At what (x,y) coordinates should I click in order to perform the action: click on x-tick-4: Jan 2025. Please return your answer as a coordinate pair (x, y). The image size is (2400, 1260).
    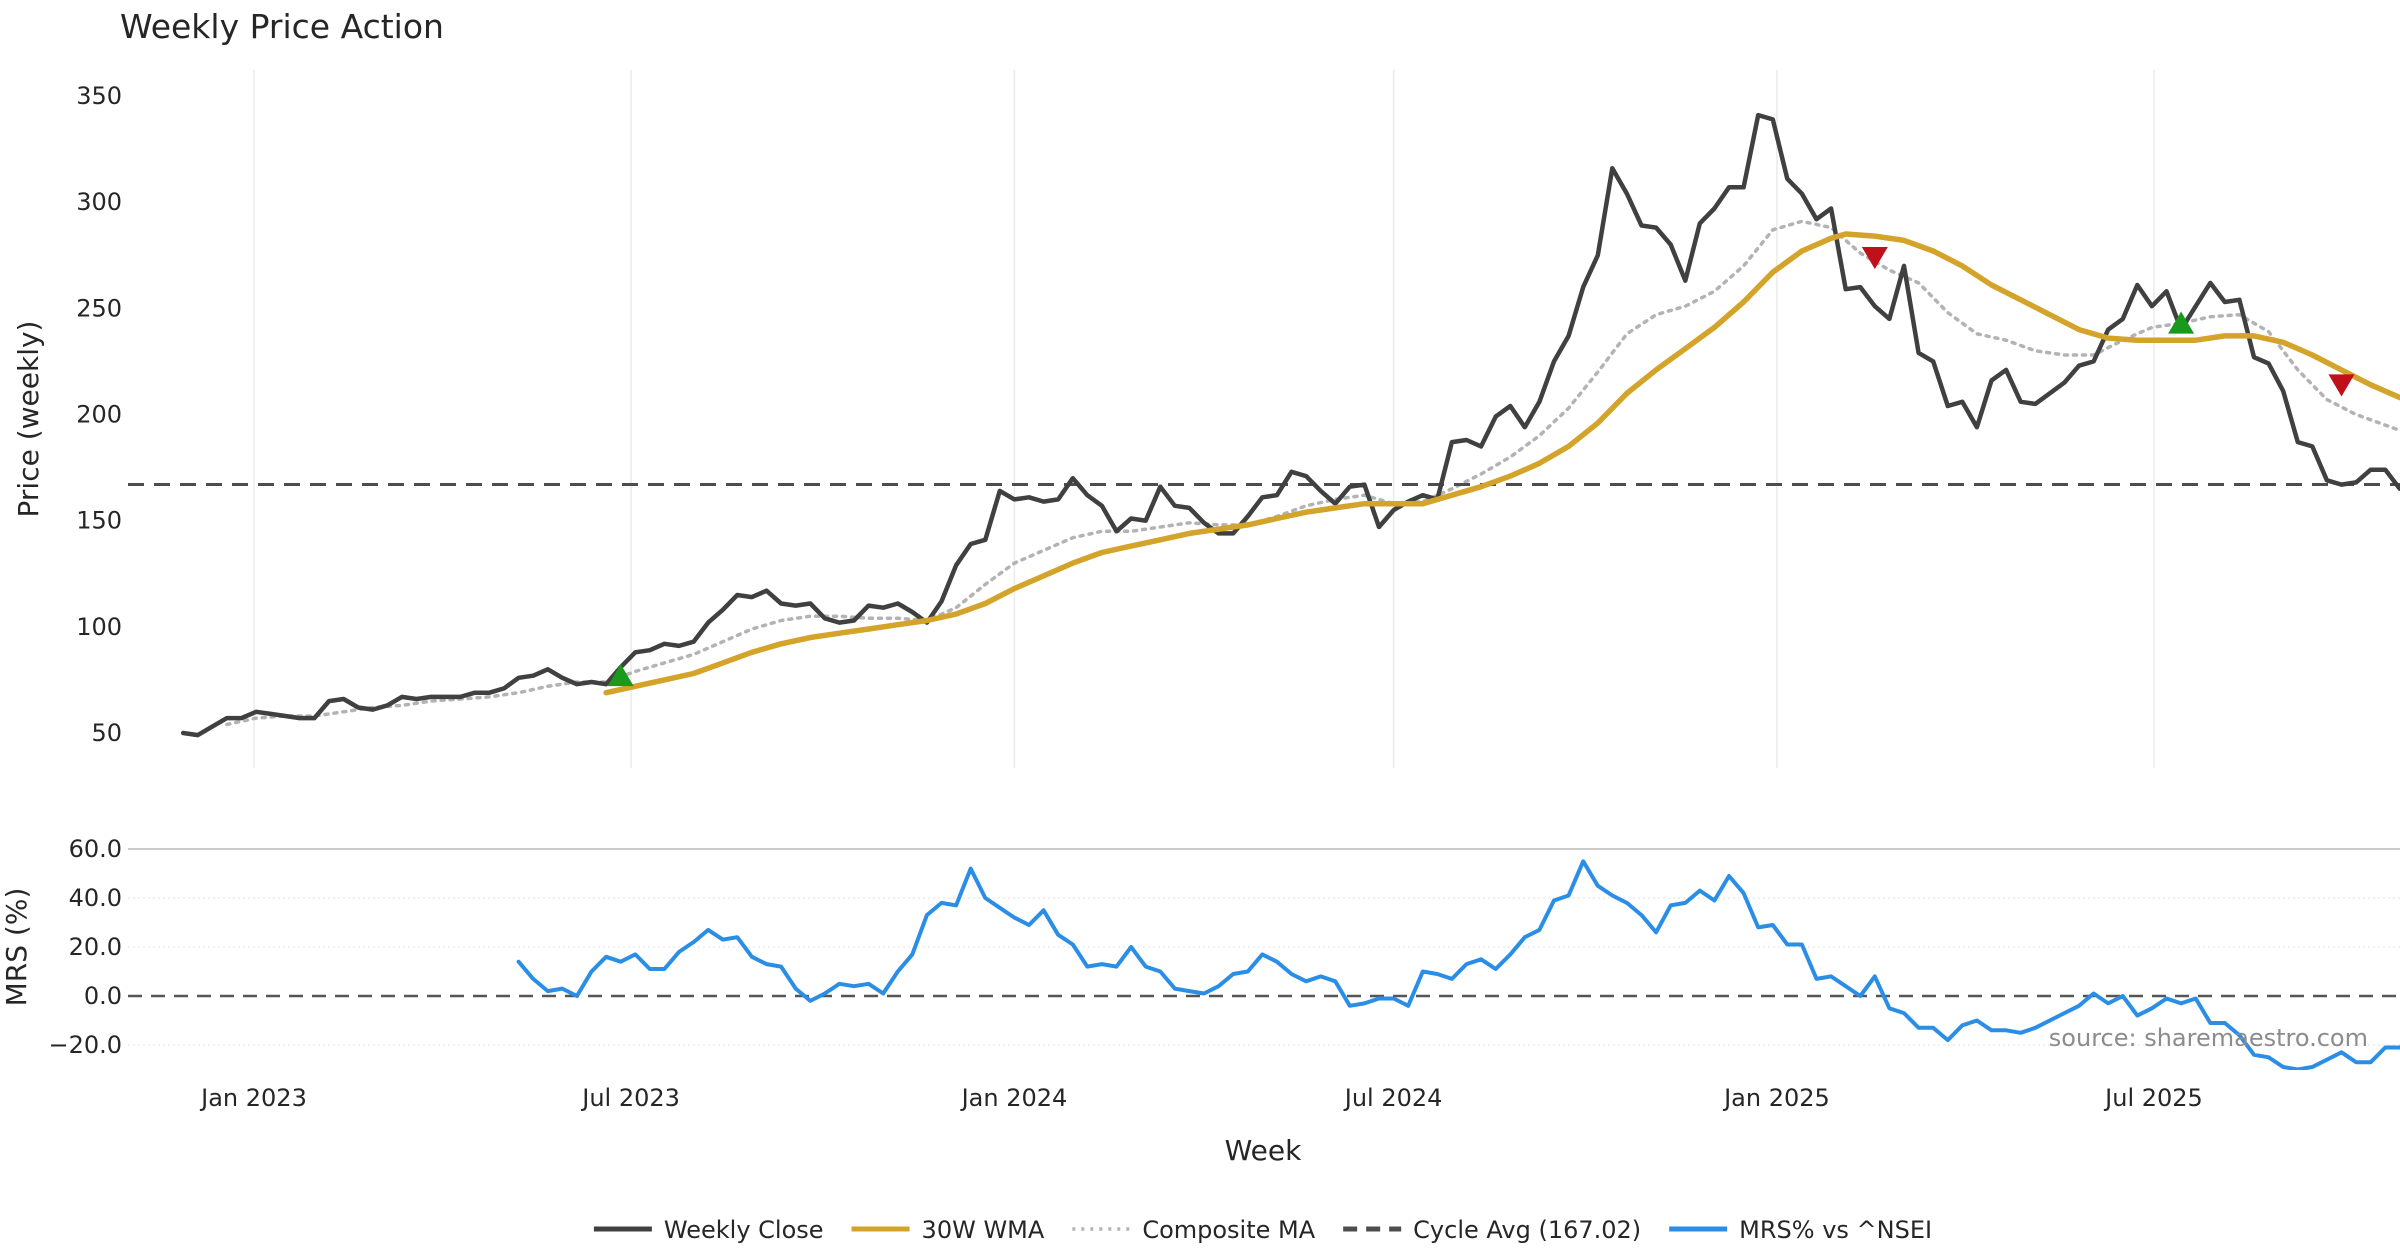
    Looking at the image, I should click on (1776, 1098).